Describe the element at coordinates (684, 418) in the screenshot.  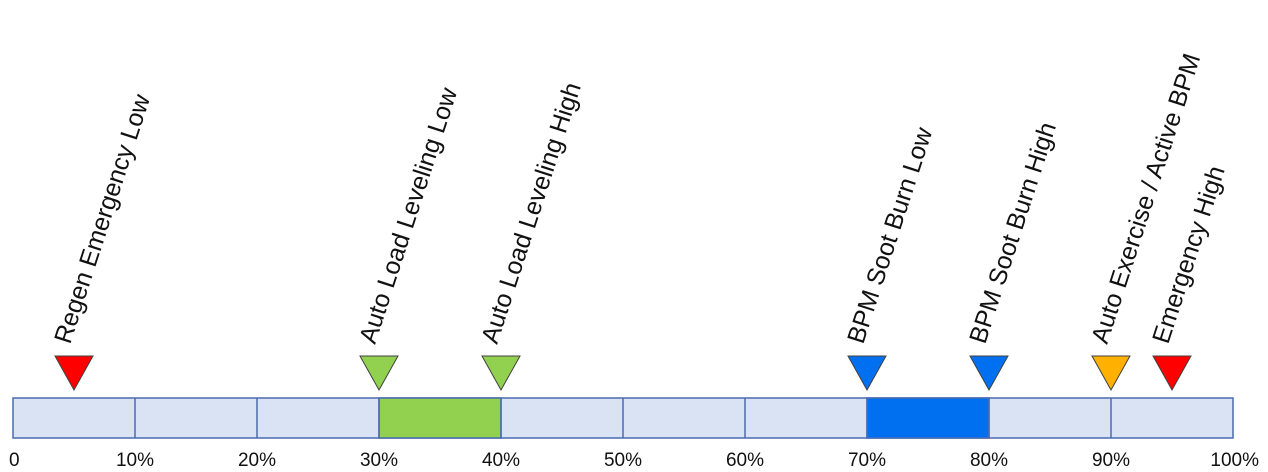
I see `highlight-bands` at that location.